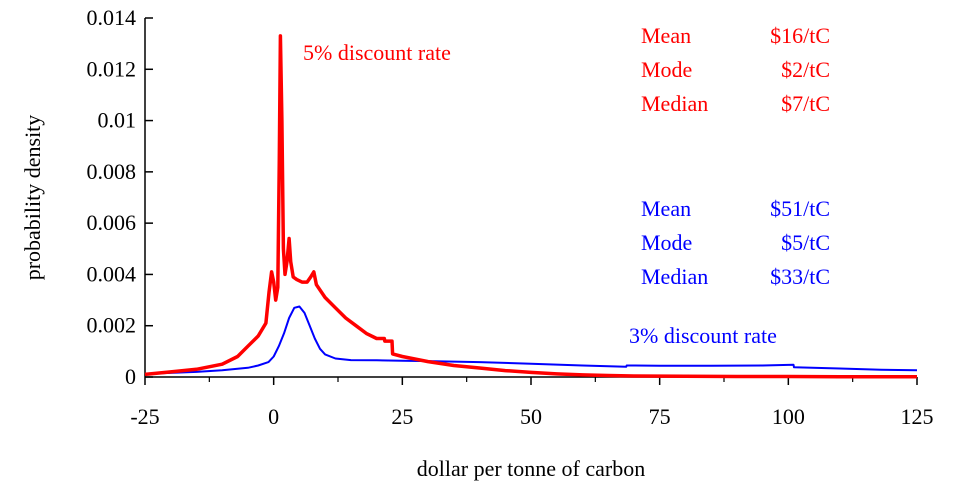  What do you see at coordinates (666, 242) in the screenshot?
I see `stat-name-blue: Mode` at bounding box center [666, 242].